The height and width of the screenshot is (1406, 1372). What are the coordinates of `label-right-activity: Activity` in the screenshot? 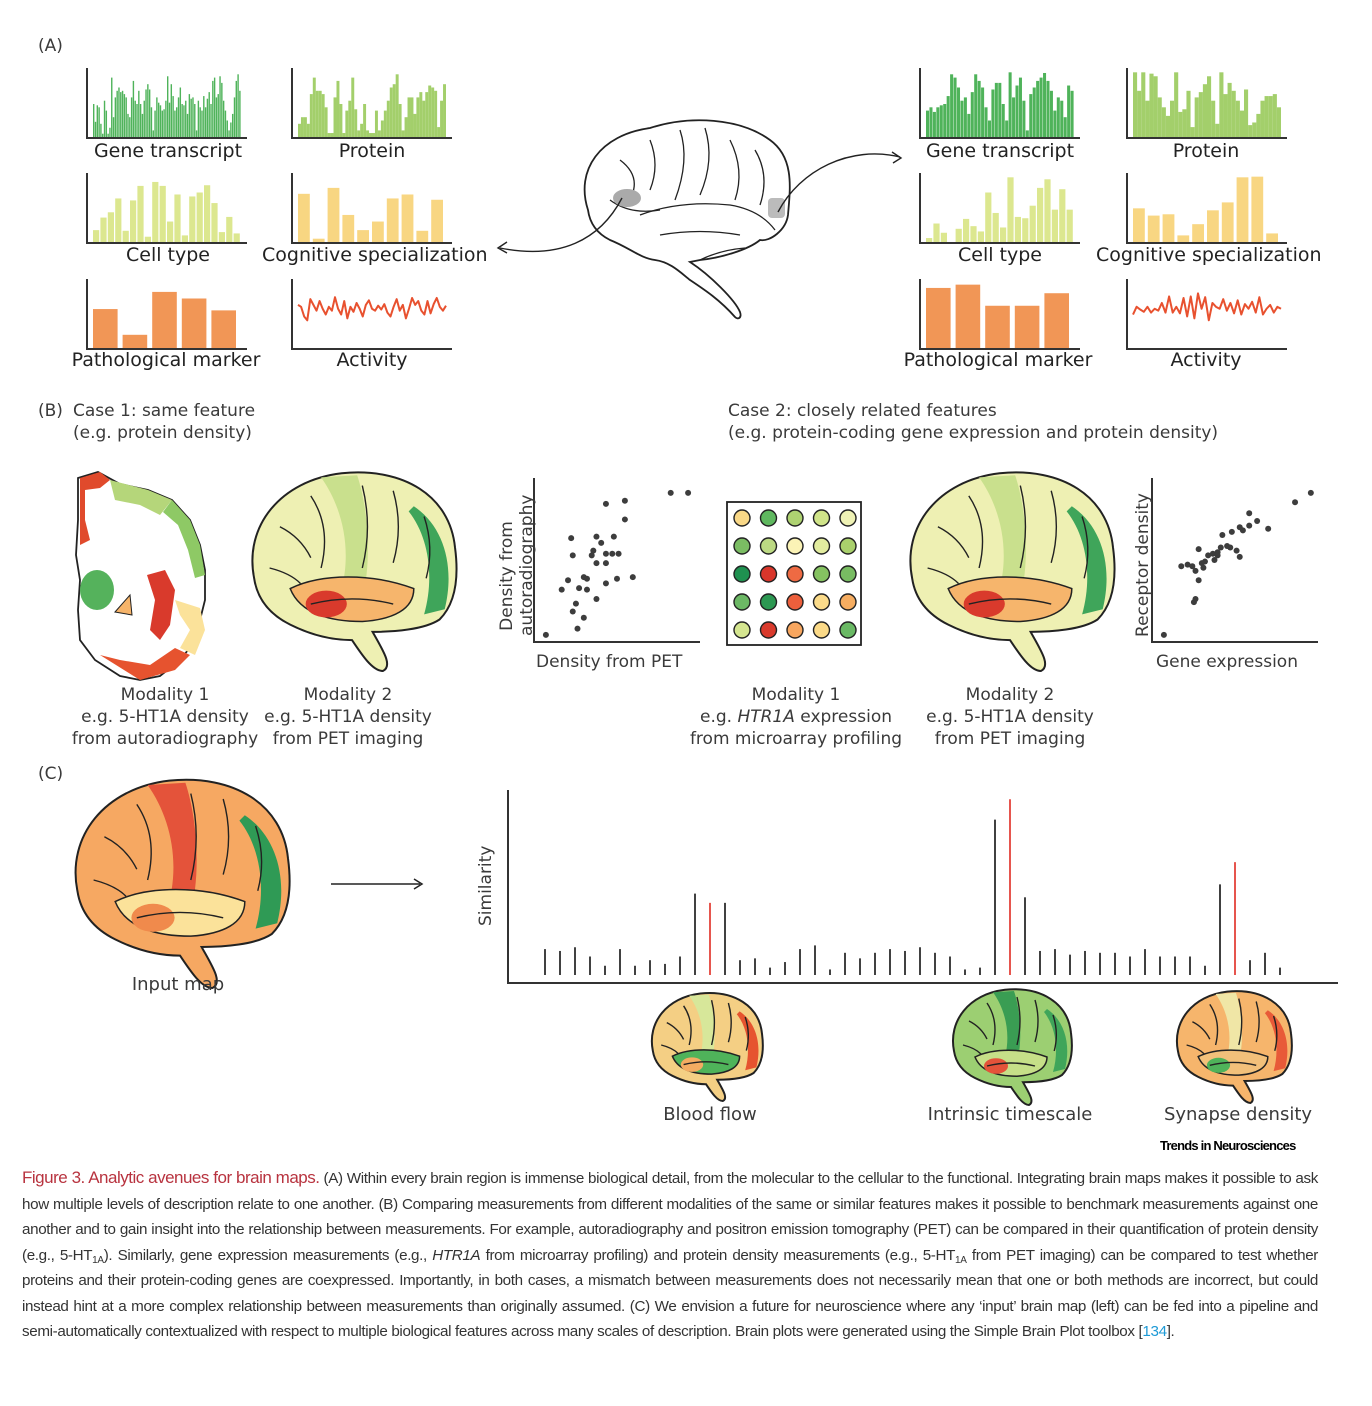 It's located at (1206, 360).